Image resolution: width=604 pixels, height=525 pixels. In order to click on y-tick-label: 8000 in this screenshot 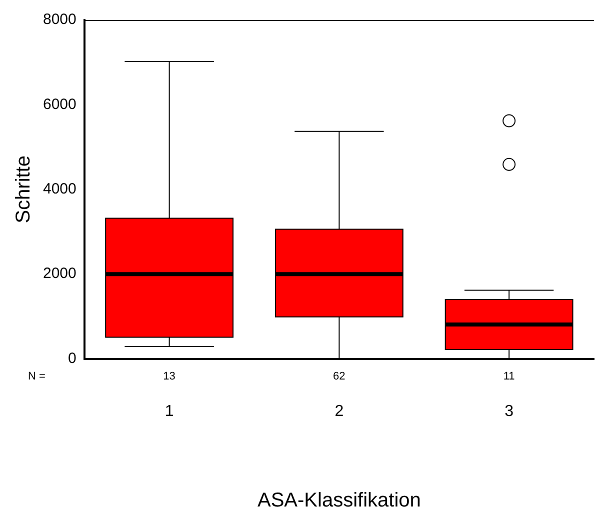, I will do `click(59, 19)`.